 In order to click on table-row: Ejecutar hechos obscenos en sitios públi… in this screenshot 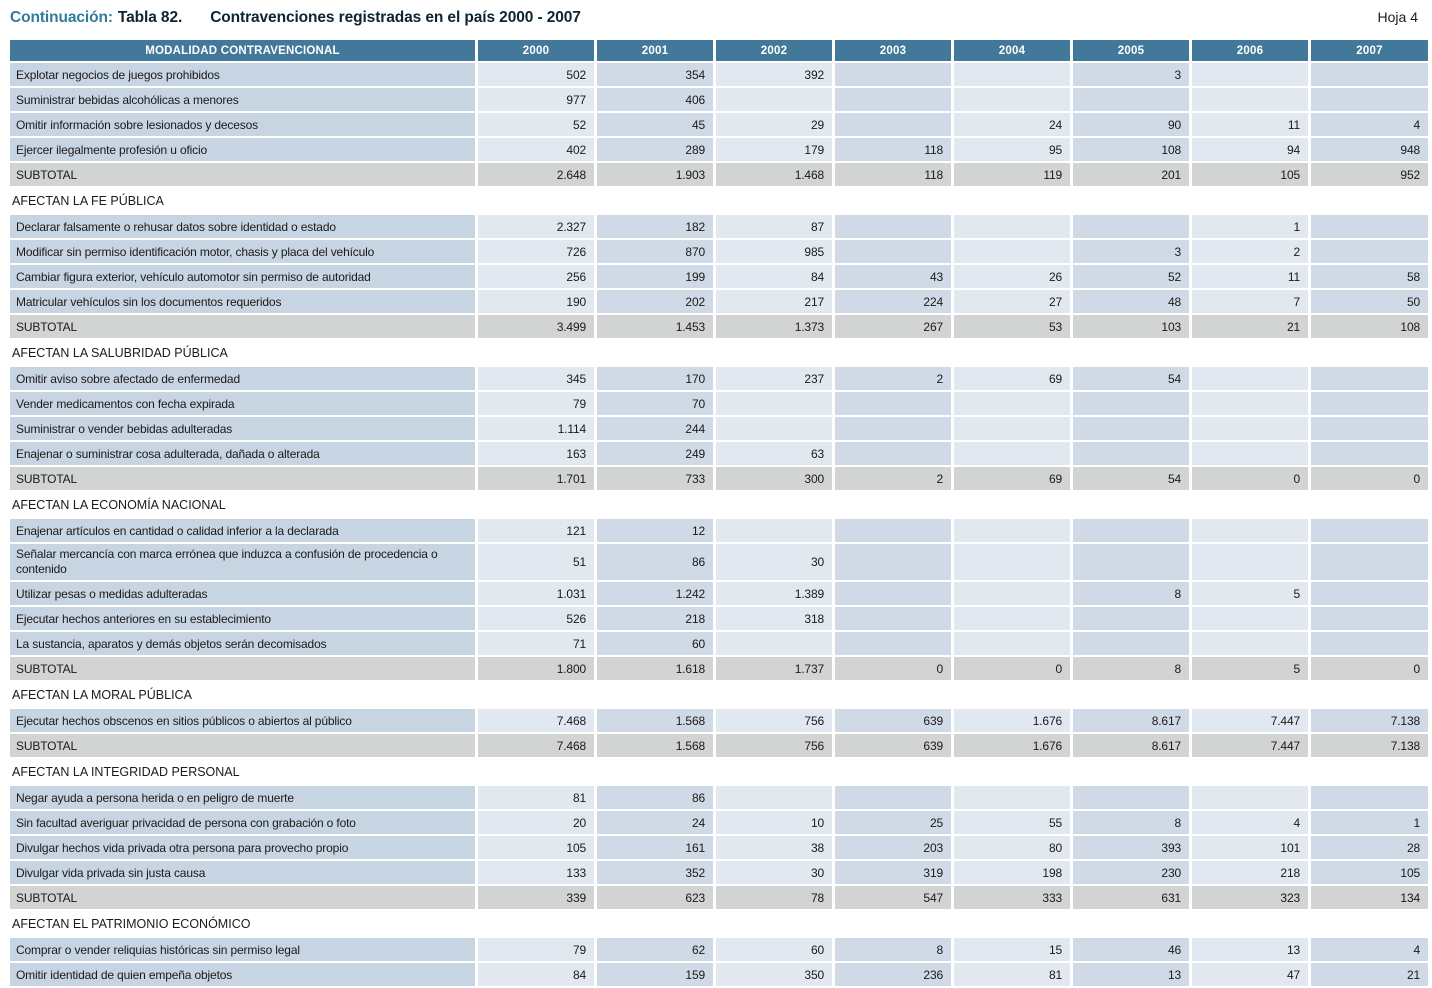, I will do `click(719, 721)`.